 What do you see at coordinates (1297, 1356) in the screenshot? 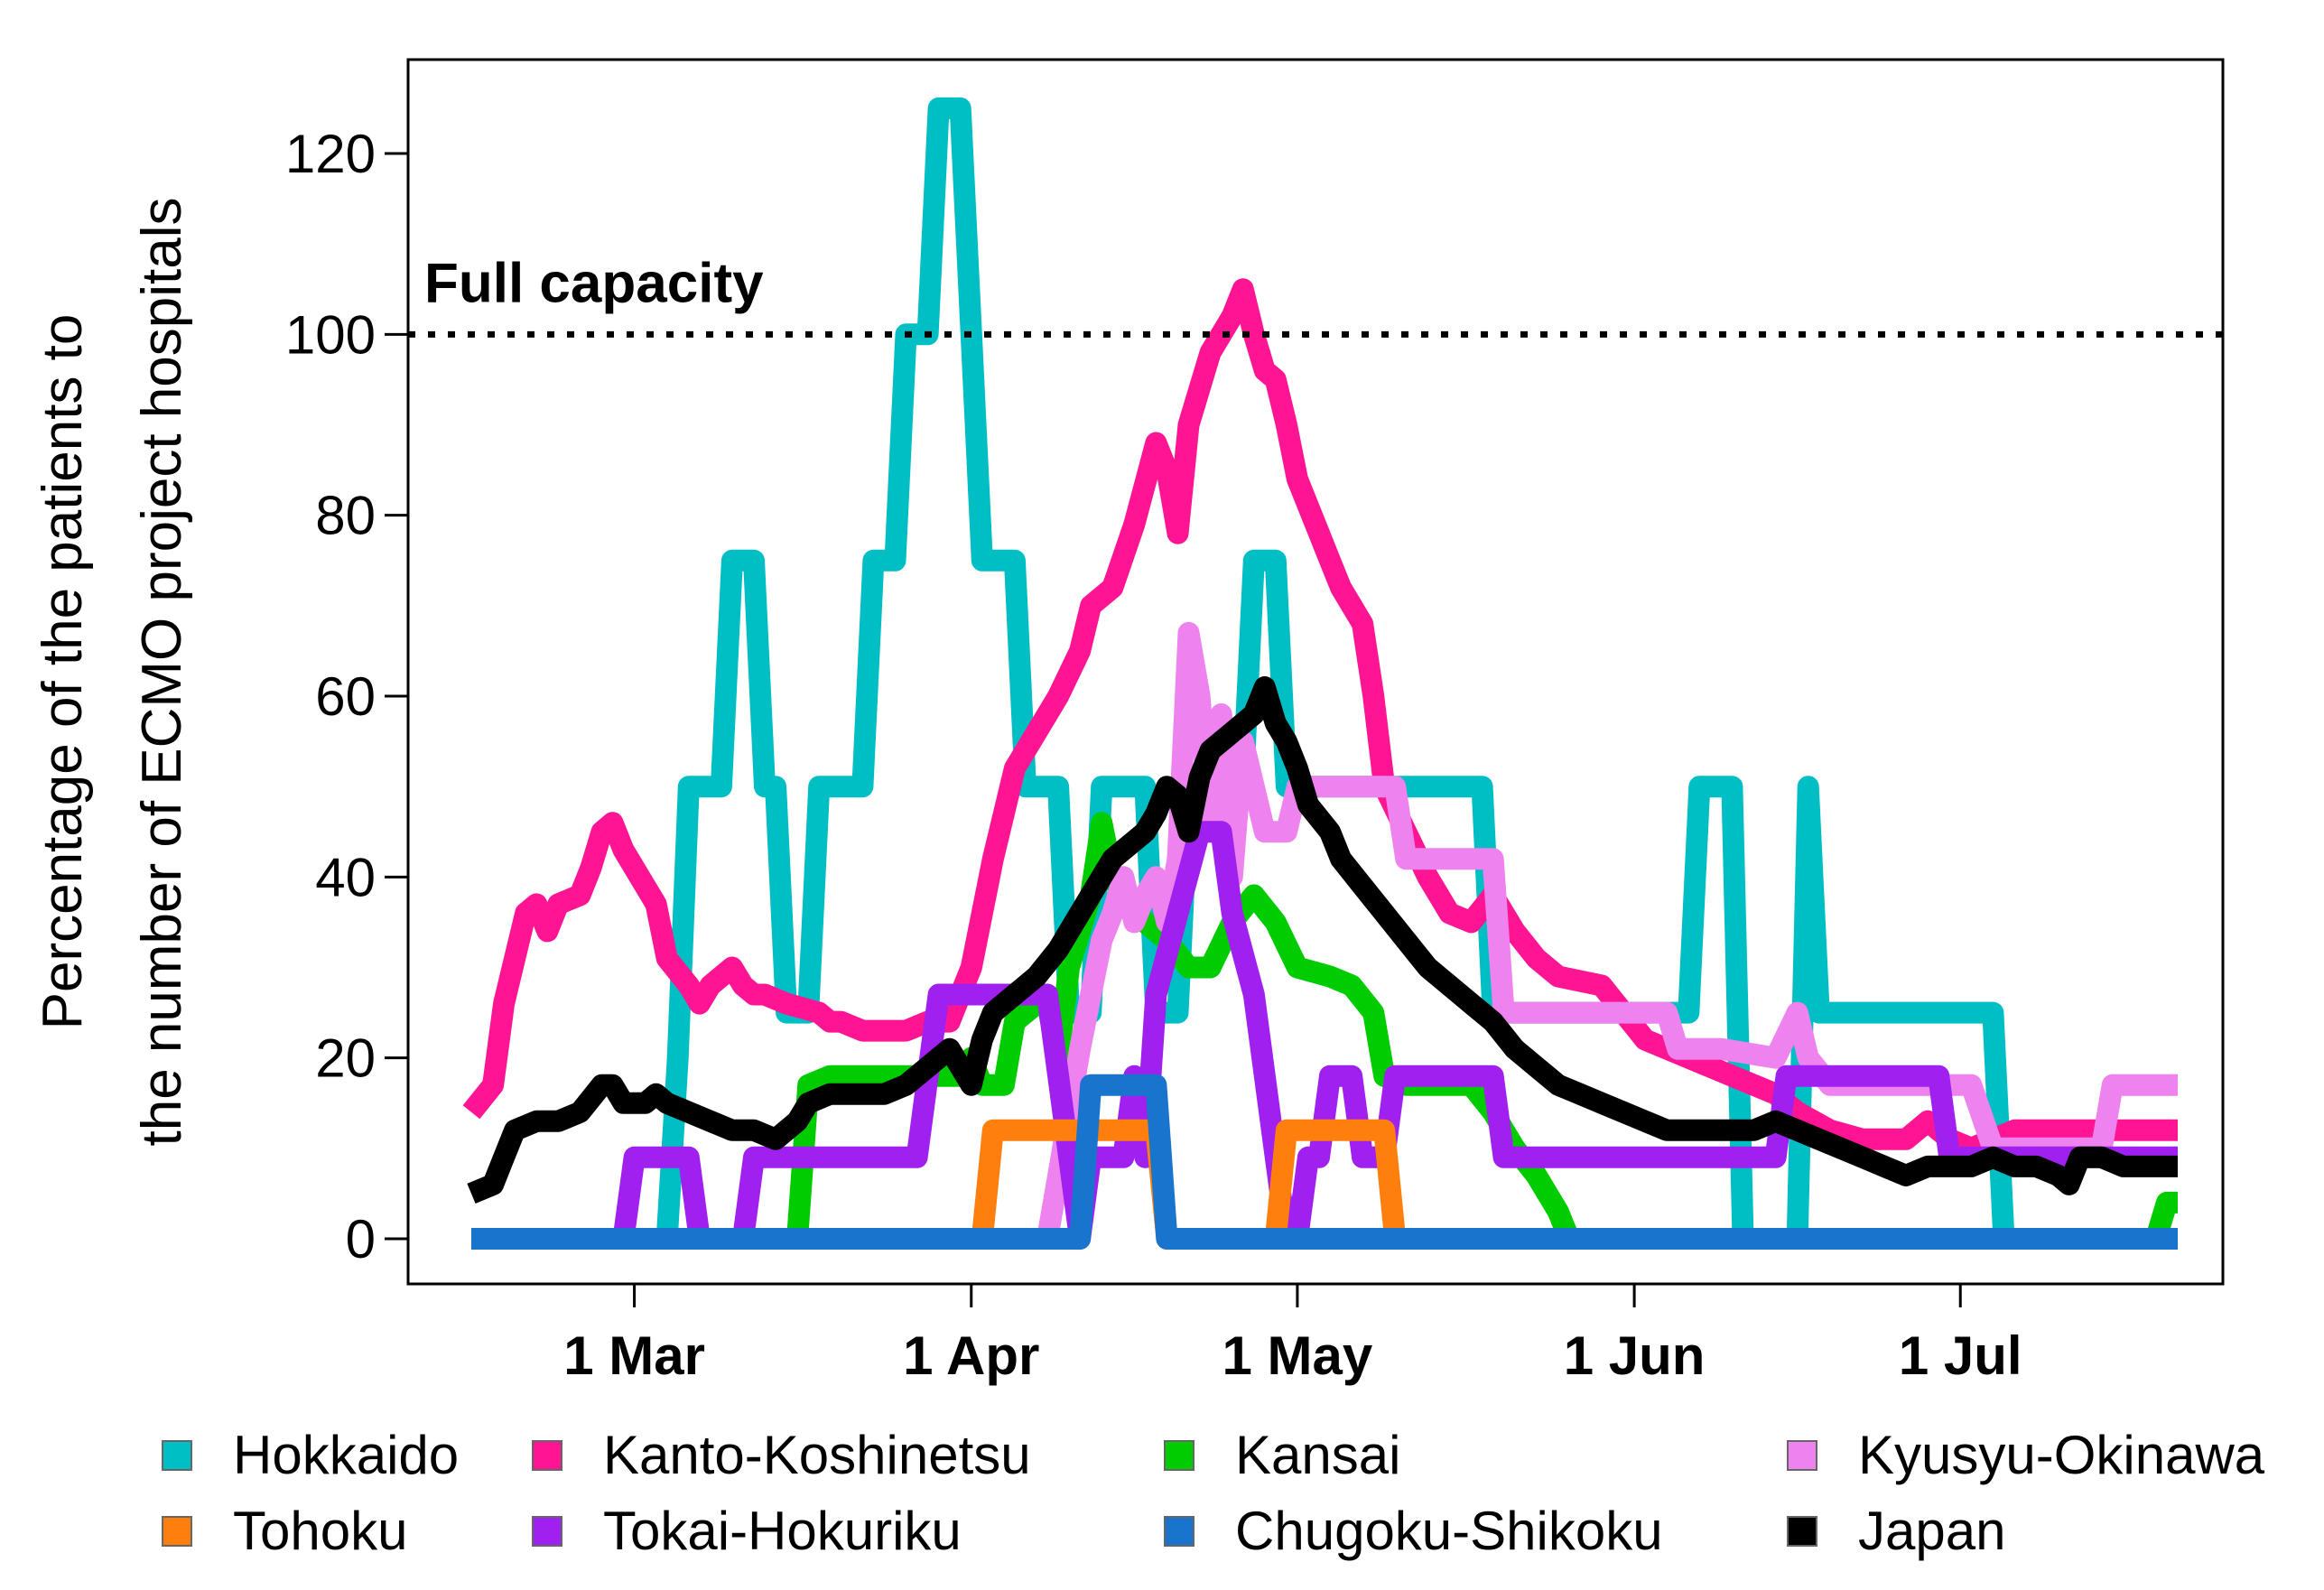
I see `x-tick-label: 1 May` at bounding box center [1297, 1356].